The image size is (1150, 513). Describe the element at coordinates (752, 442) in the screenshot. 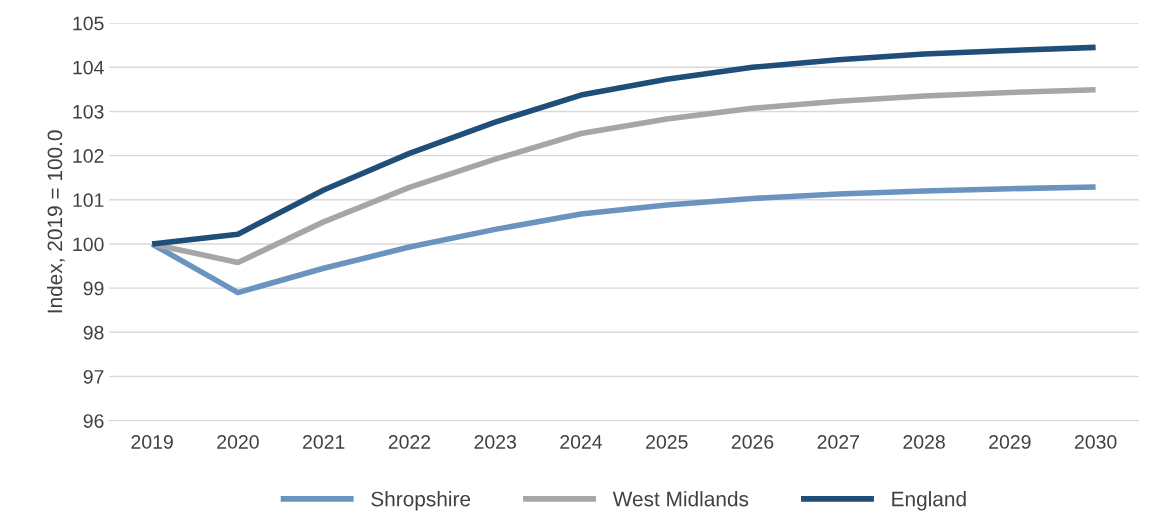

I see `x-tick-label: 2026` at that location.